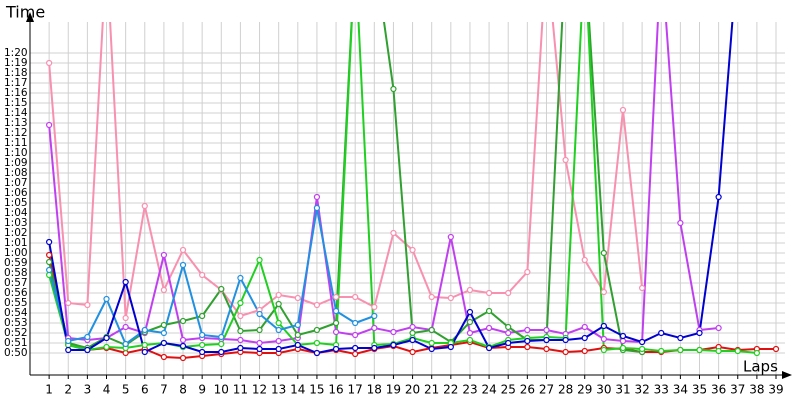 This screenshot has width=800, height=400. I want to click on x-tick-label: 33, so click(661, 390).